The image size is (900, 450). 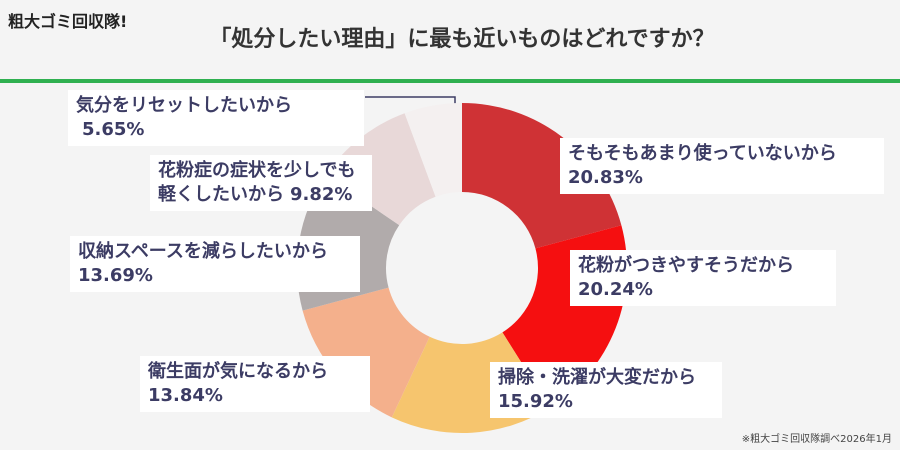 What do you see at coordinates (67, 21) in the screenshot?
I see `brand: 粗大ゴミ回収隊!` at bounding box center [67, 21].